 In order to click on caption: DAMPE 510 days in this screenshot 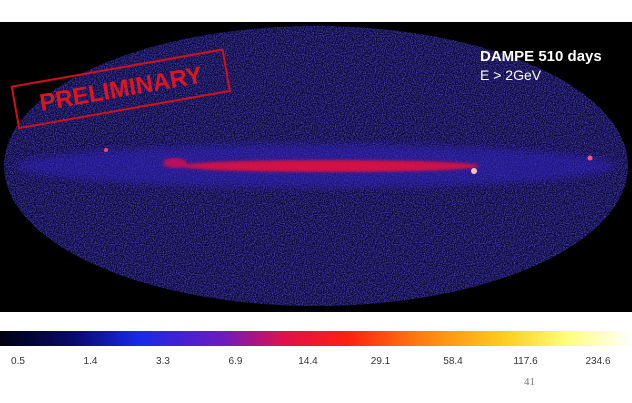, I will do `click(541, 56)`.